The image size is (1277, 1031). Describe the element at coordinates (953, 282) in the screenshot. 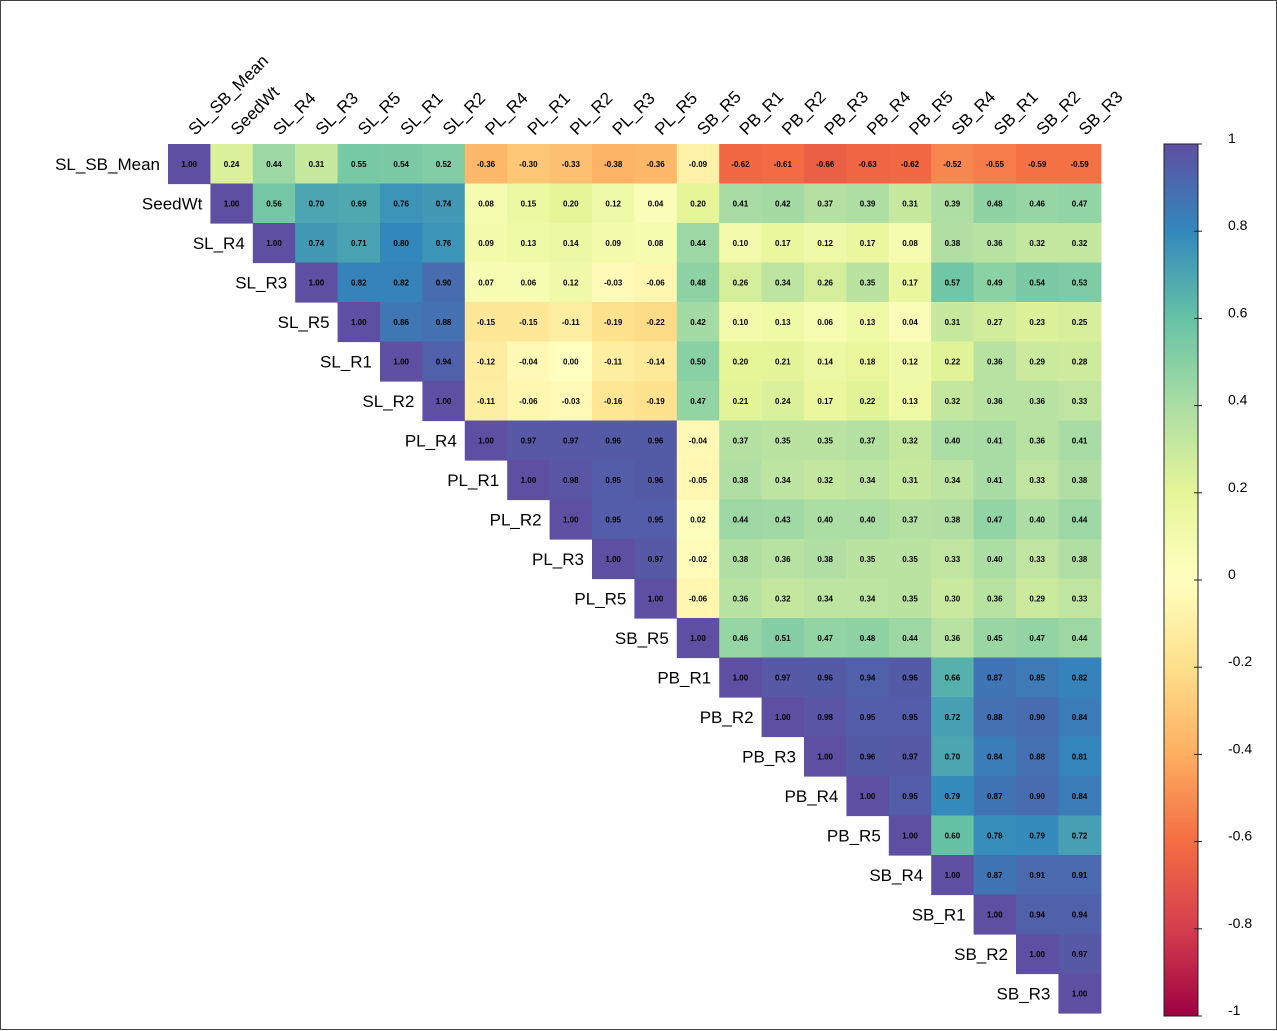

I see `cell-value: 0.57` at that location.